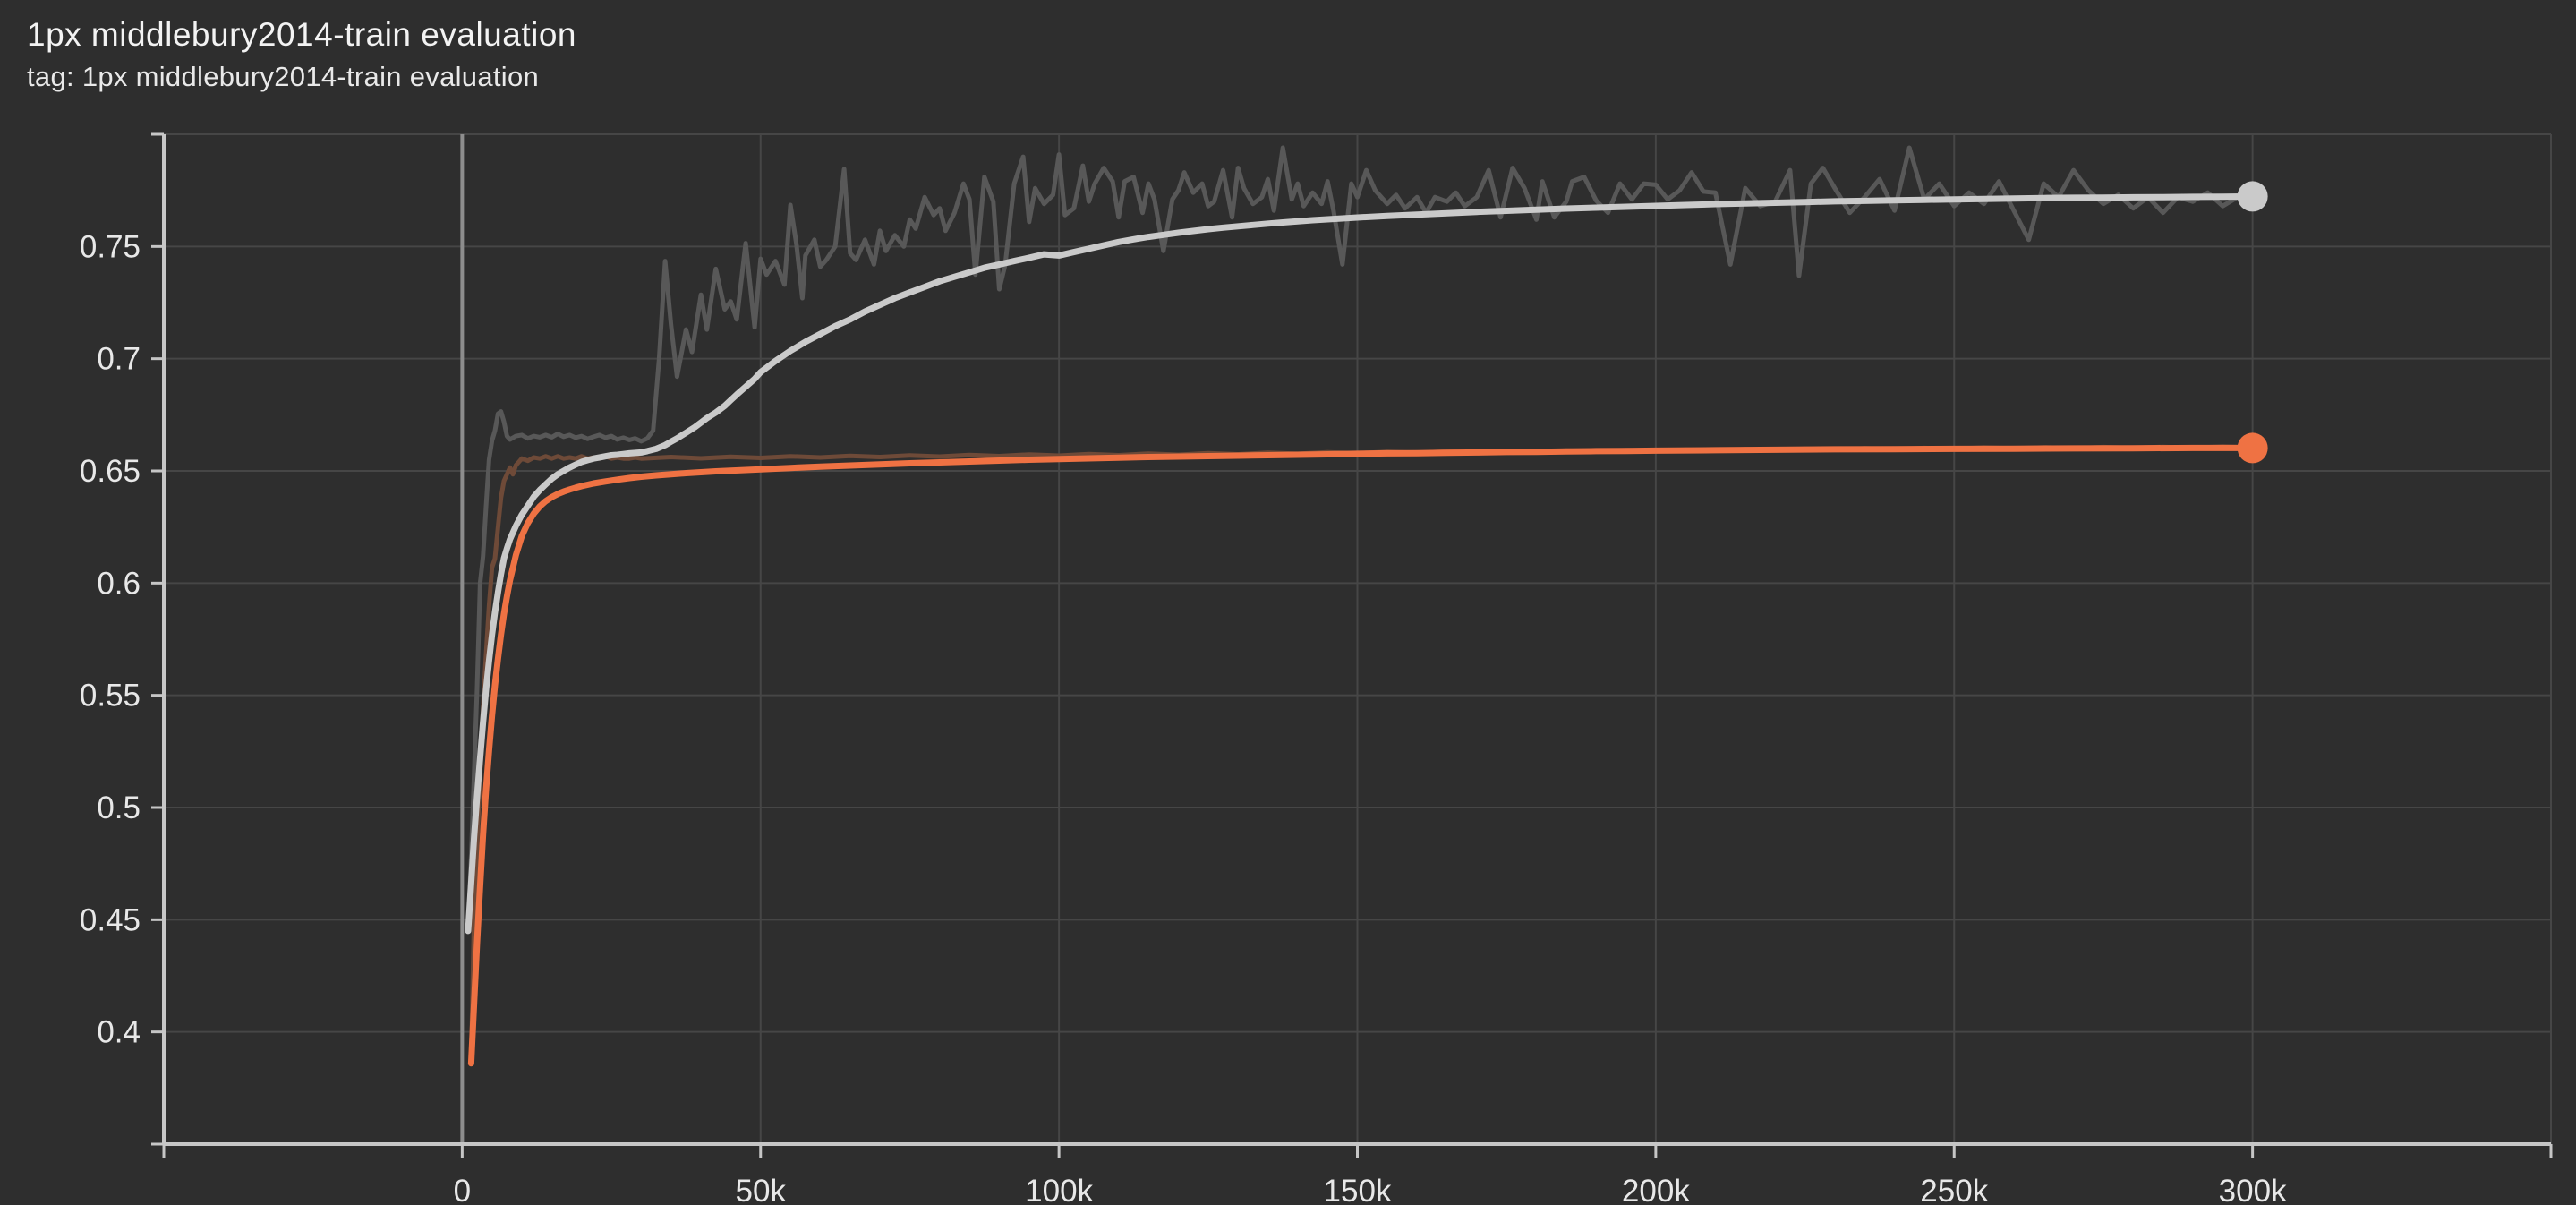  I want to click on x-tick-label: 0, so click(462, 1189).